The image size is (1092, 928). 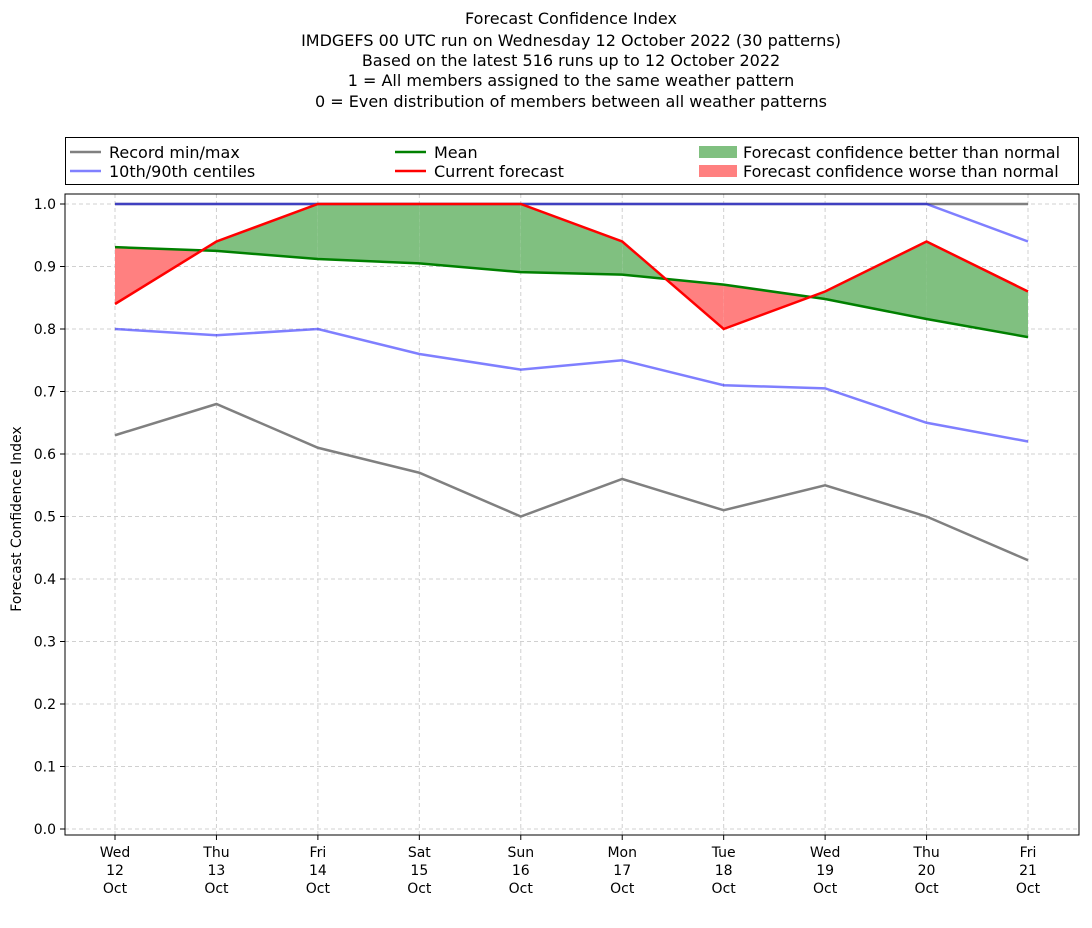 What do you see at coordinates (45, 393) in the screenshot?
I see `y-tick-label: 0.7` at bounding box center [45, 393].